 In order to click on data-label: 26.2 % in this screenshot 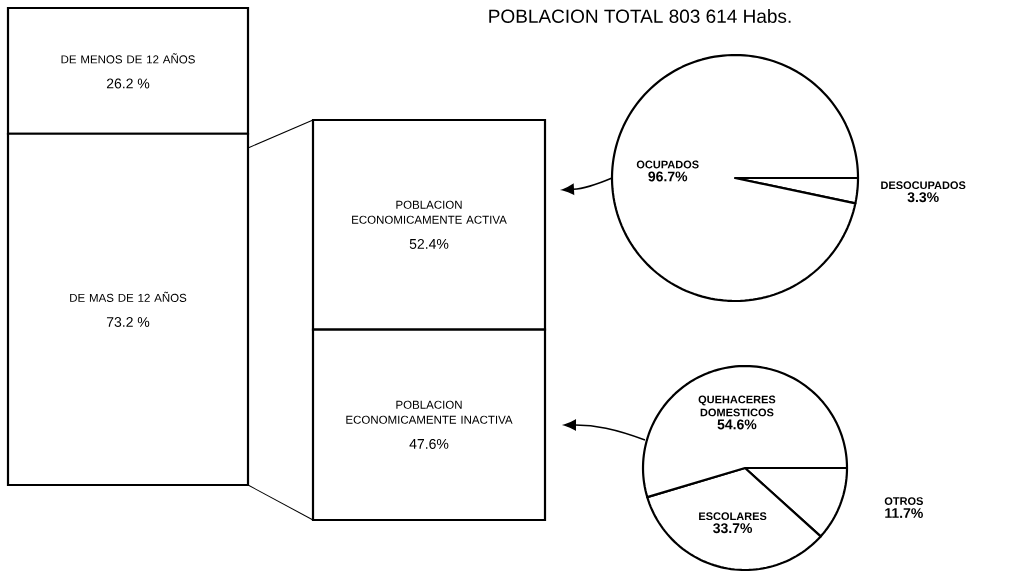, I will do `click(128, 83)`.